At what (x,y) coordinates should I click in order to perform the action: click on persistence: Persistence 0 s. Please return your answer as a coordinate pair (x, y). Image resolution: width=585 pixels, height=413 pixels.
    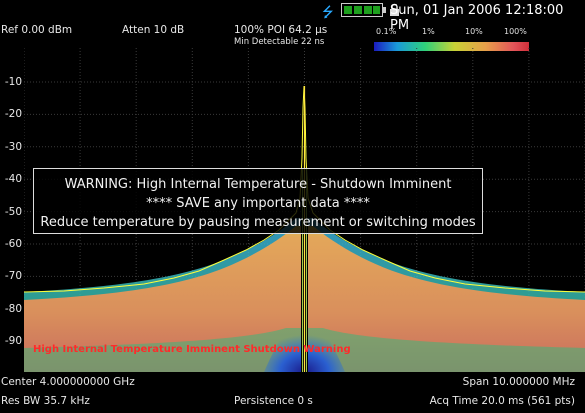
    Looking at the image, I should click on (273, 401).